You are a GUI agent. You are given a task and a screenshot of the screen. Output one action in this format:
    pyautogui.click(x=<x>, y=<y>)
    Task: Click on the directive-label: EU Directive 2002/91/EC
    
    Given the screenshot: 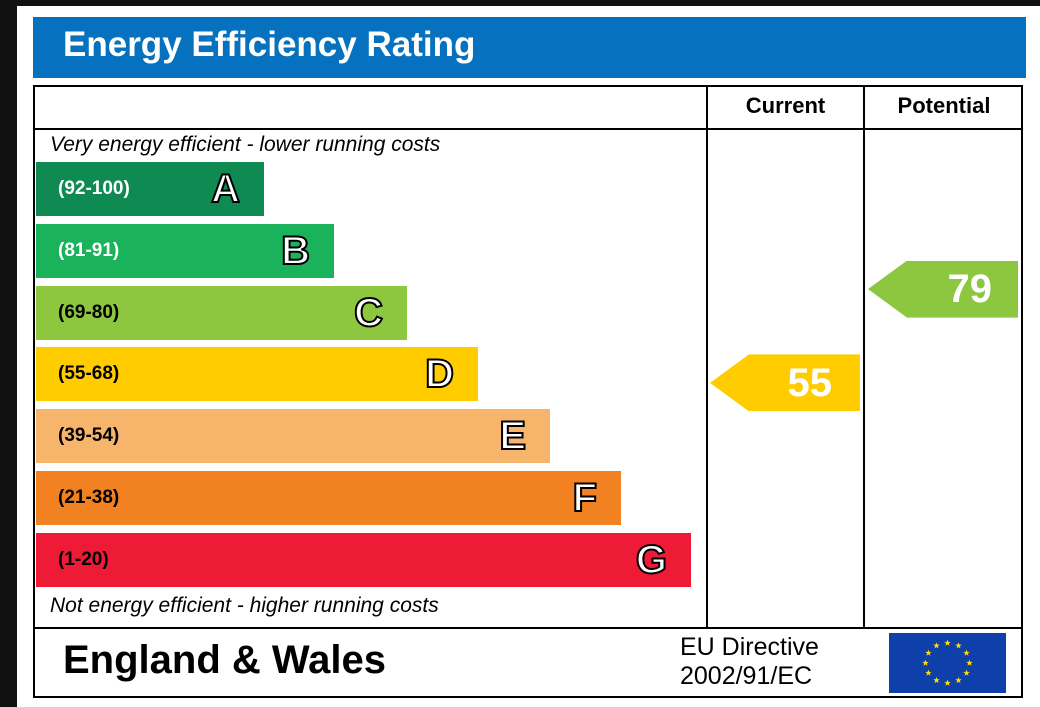 What is the action you would take?
    pyautogui.click(x=749, y=662)
    